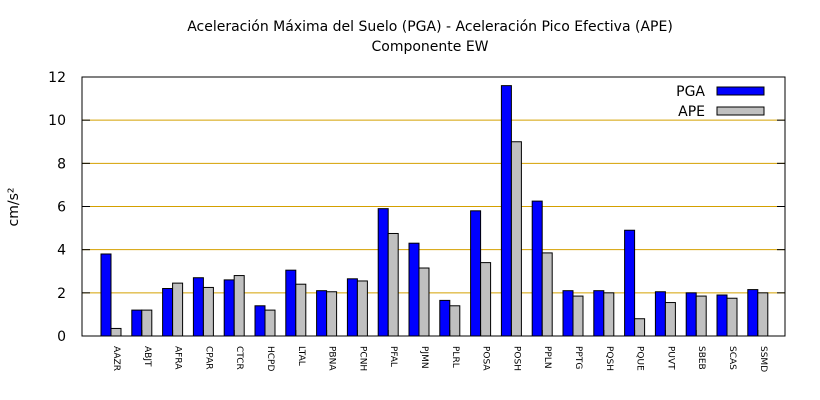  I want to click on x-tick-label: AAZR, so click(116, 358).